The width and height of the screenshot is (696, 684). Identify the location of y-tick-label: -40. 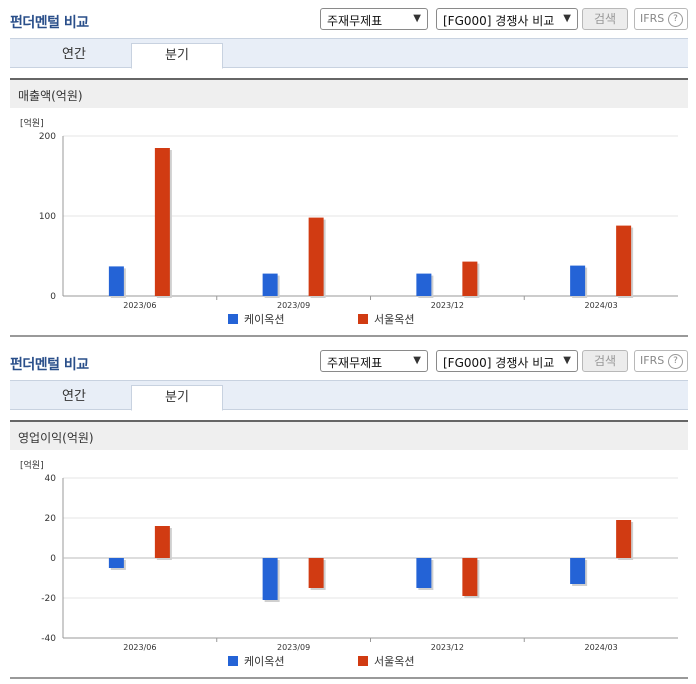
(48, 639).